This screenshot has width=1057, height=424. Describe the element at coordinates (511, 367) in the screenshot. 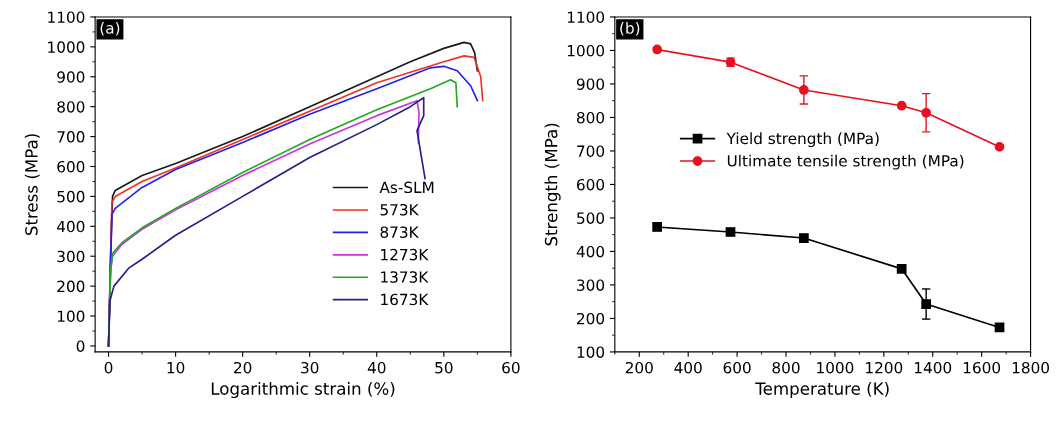

I see `x-tick-label: 60` at that location.